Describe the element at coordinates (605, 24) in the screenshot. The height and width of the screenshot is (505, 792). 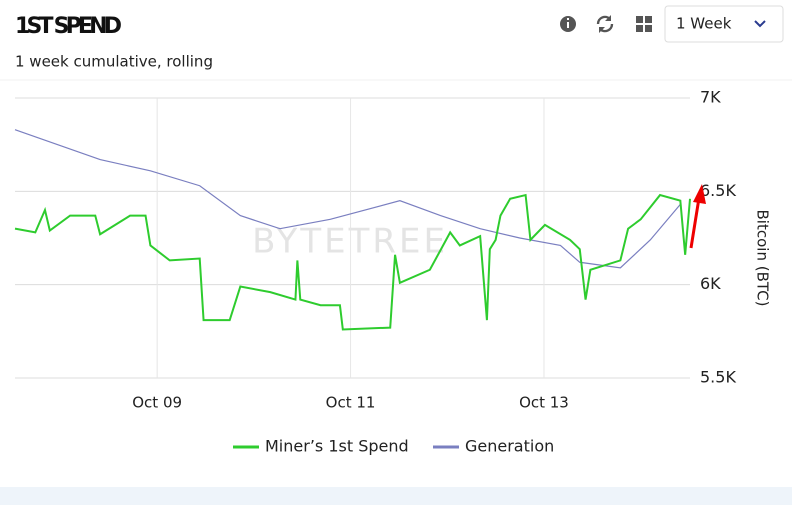
I see `refresh-icon` at that location.